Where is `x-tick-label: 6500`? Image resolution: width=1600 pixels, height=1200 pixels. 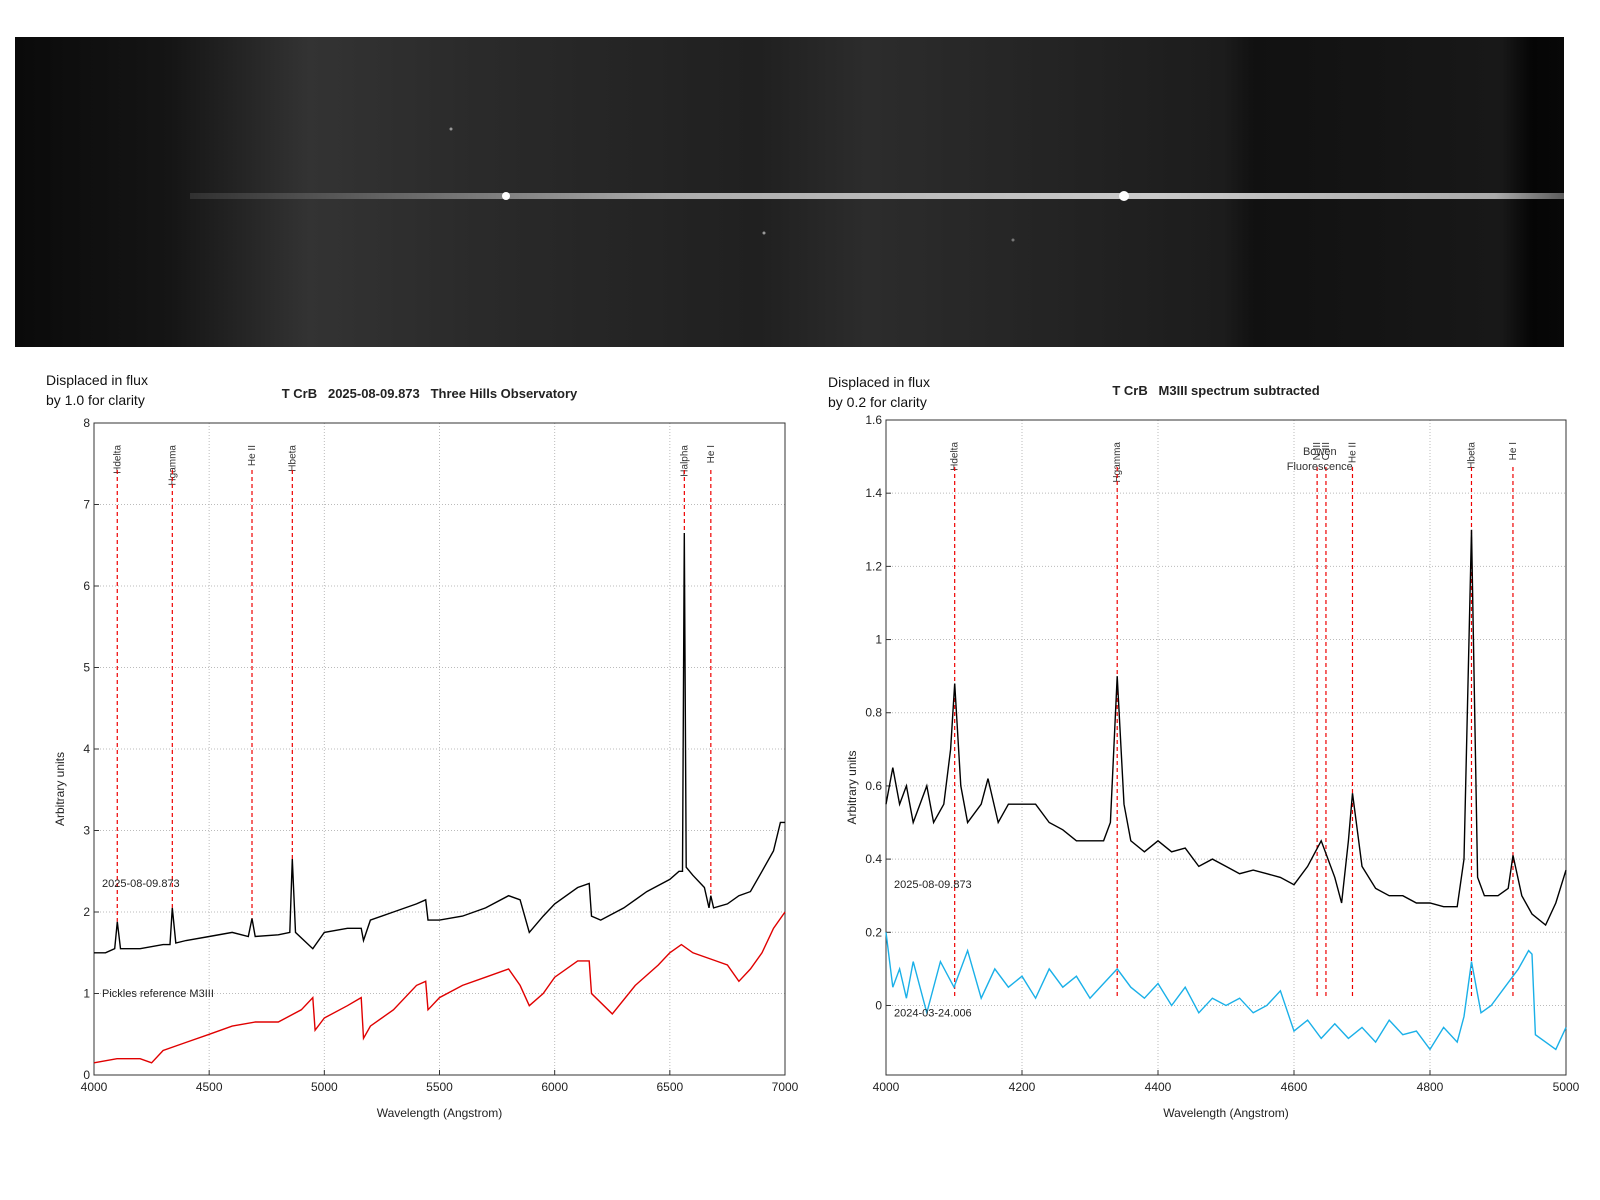 x-tick-label: 6500 is located at coordinates (669, 1087).